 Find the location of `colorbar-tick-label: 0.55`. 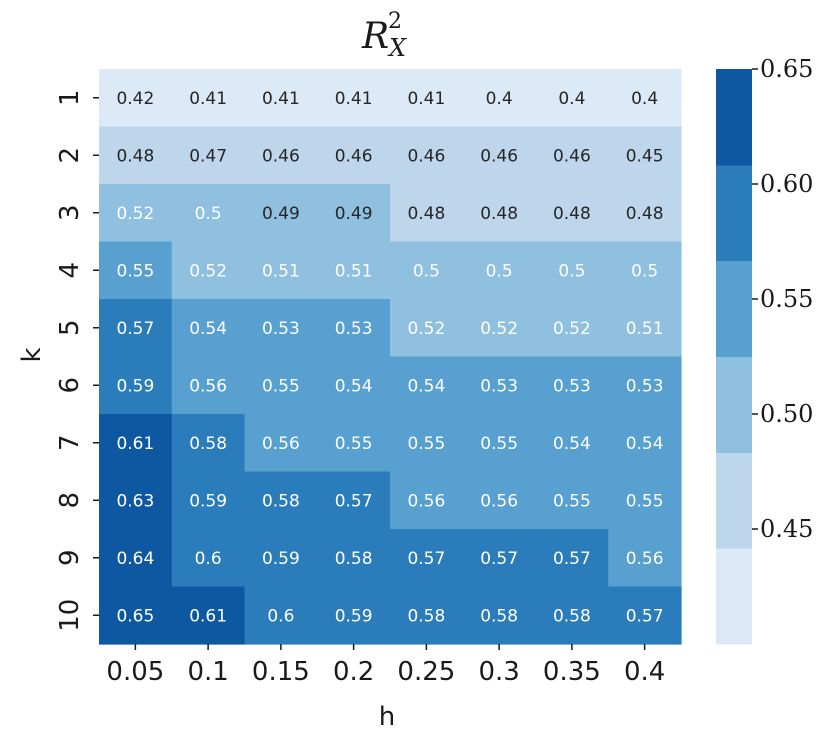

colorbar-tick-label: 0.55 is located at coordinates (786, 299).